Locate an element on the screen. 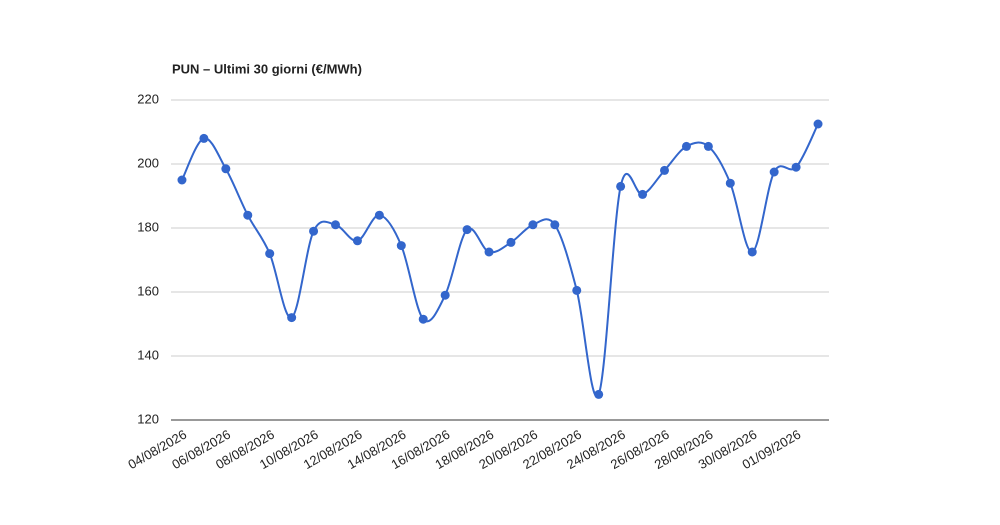  y-tick-label: 140 is located at coordinates (148, 354).